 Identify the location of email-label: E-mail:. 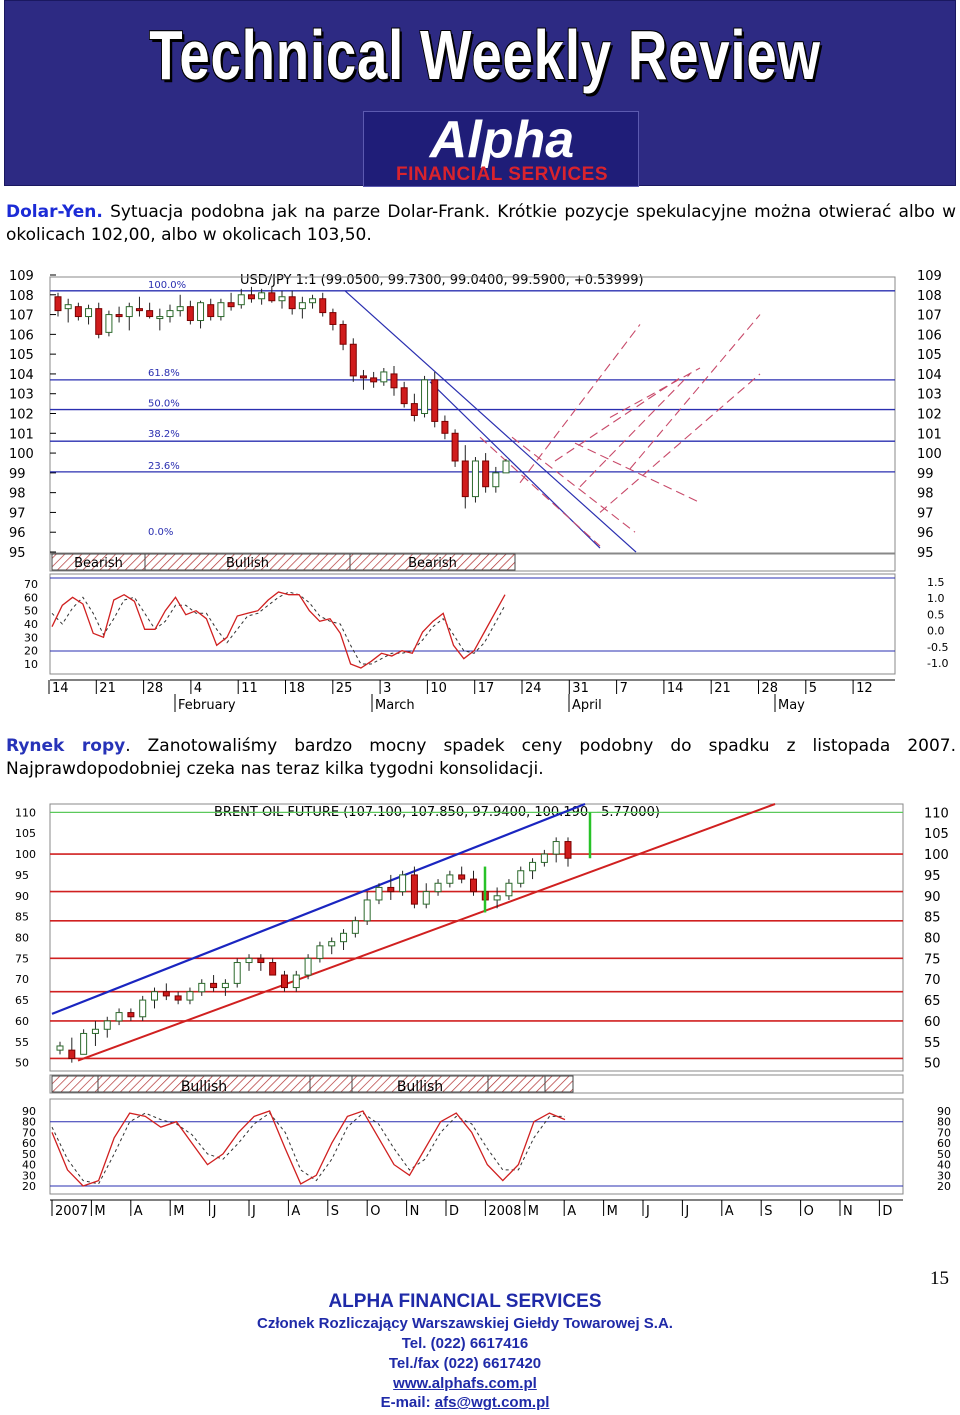
(407, 1402).